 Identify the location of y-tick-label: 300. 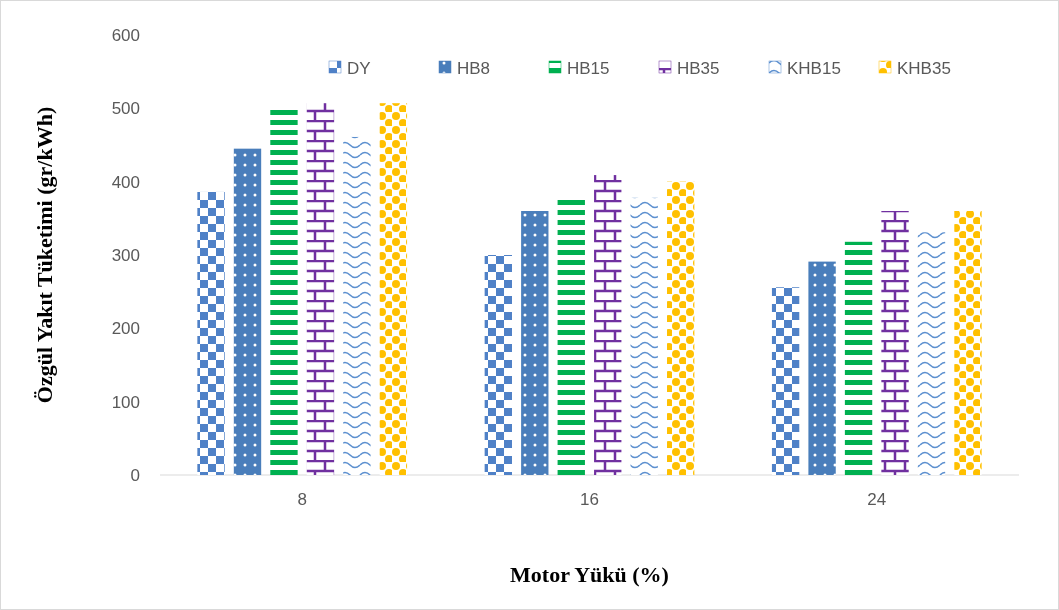
(125, 255).